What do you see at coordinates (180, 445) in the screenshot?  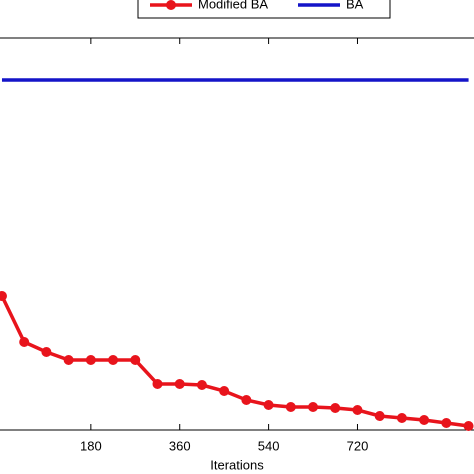 I see `x-tick-label: 360` at bounding box center [180, 445].